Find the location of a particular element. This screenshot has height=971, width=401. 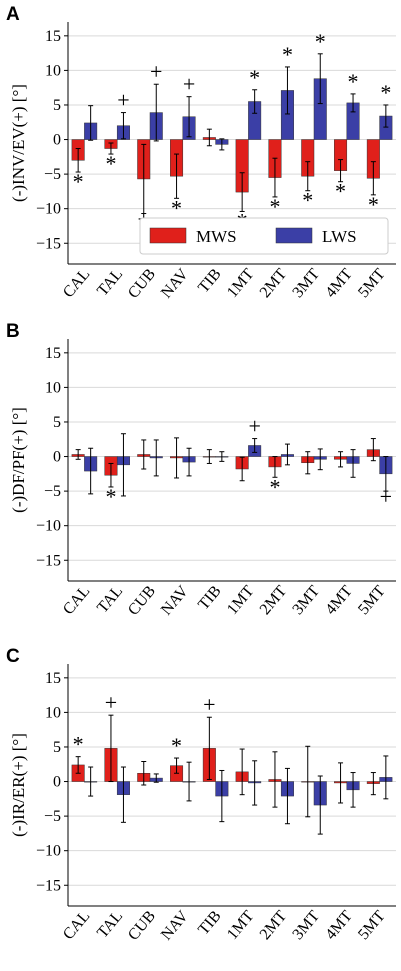

legend-swatch-lws is located at coordinates (294, 235).